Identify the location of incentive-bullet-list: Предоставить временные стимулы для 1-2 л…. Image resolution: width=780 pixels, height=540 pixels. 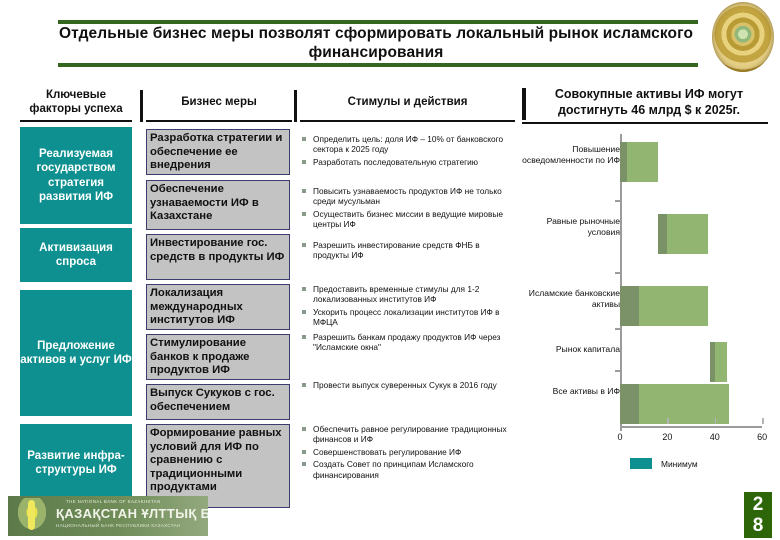
(409, 306).